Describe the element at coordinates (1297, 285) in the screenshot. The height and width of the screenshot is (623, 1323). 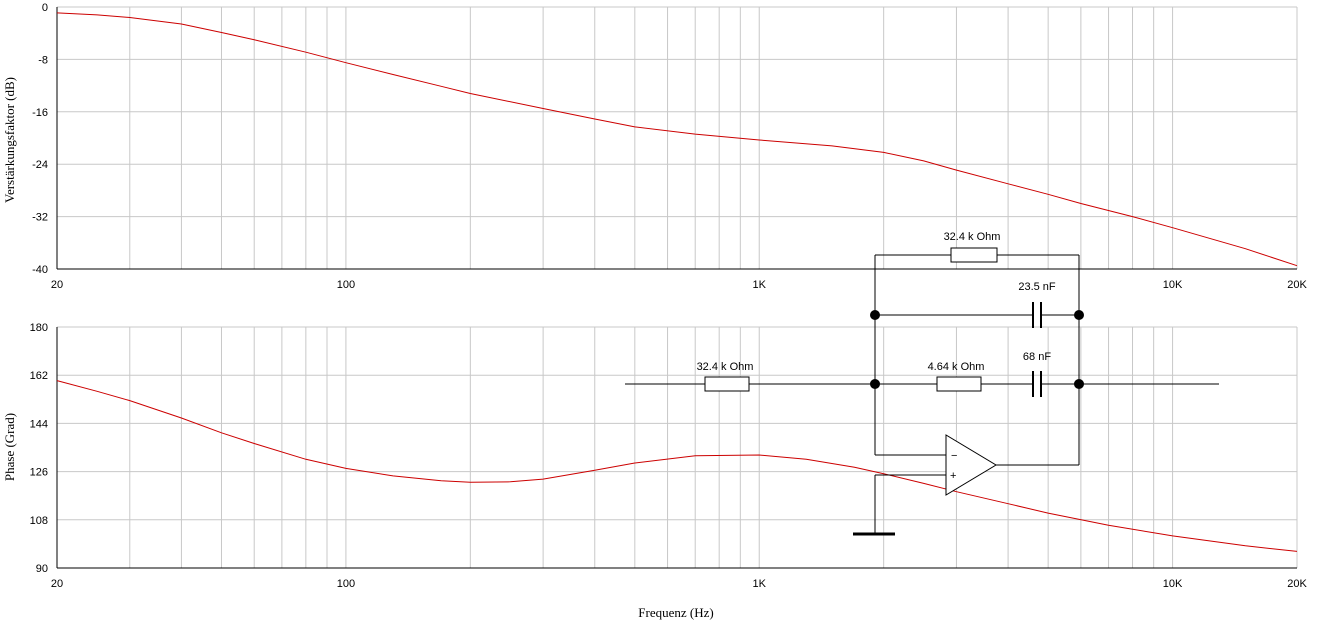
I see `gain-xtick-label: 20K` at that location.